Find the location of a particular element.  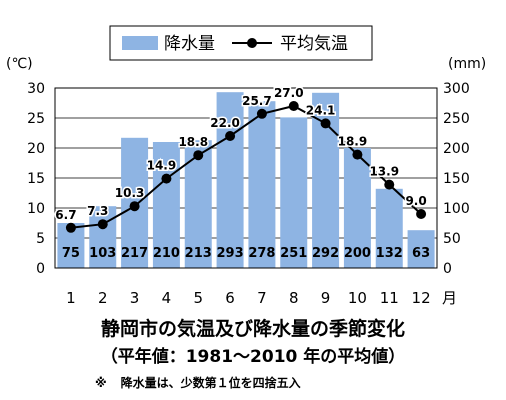

x-axis-unit: 月 is located at coordinates (449, 298).